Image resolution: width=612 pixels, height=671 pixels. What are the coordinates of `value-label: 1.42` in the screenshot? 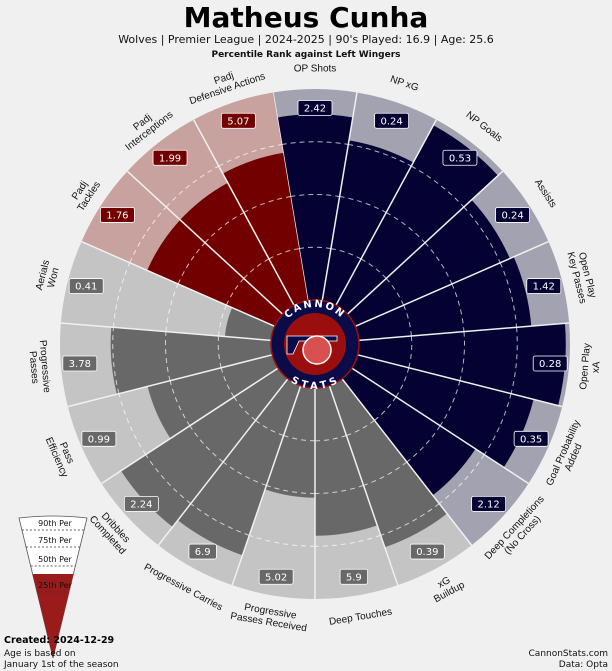 It's located at (544, 287).